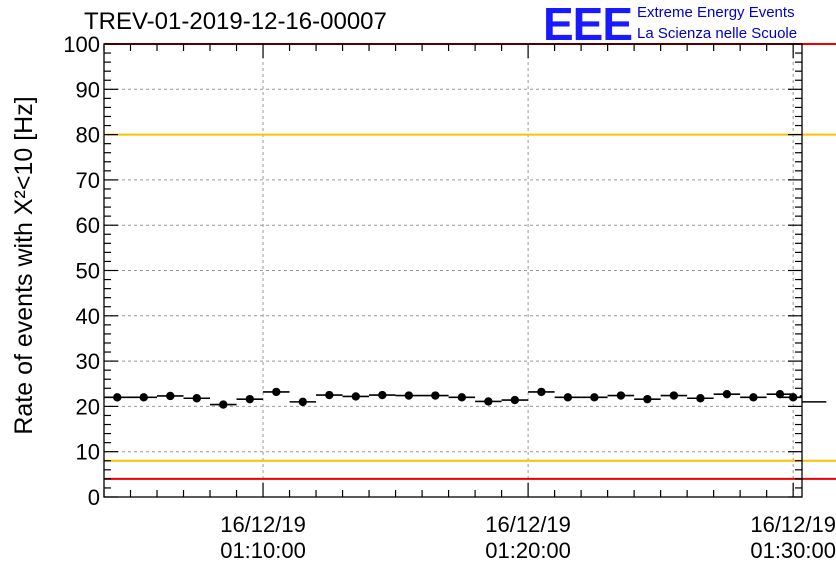 The width and height of the screenshot is (836, 572). I want to click on x-tick-label-time: 01:30:00, so click(793, 550).